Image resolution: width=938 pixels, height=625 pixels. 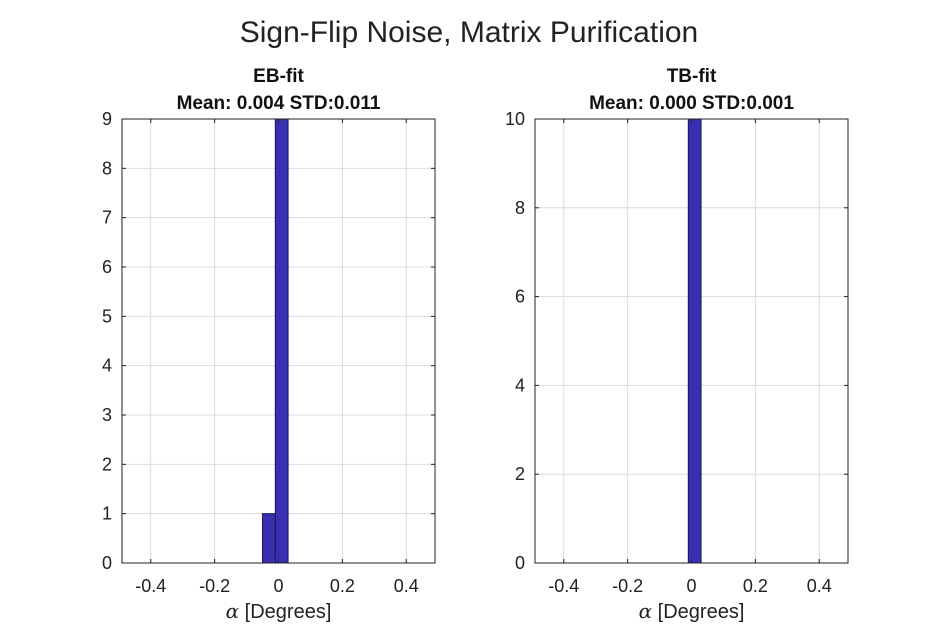 I want to click on tb-fit-stats: Mean: 0.000 STD:0.001, so click(x=691, y=103).